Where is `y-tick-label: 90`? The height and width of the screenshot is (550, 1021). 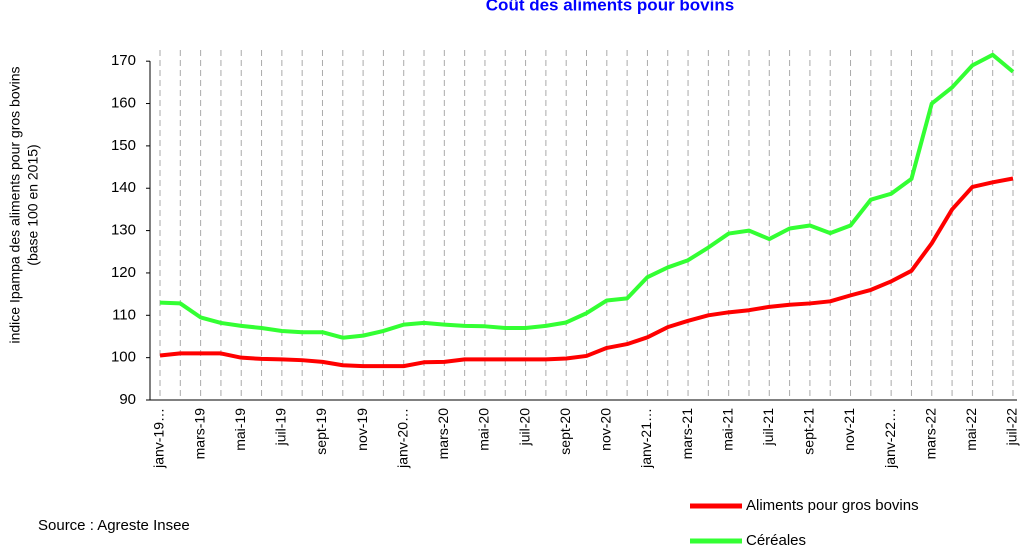 y-tick-label: 90 is located at coordinates (127, 399).